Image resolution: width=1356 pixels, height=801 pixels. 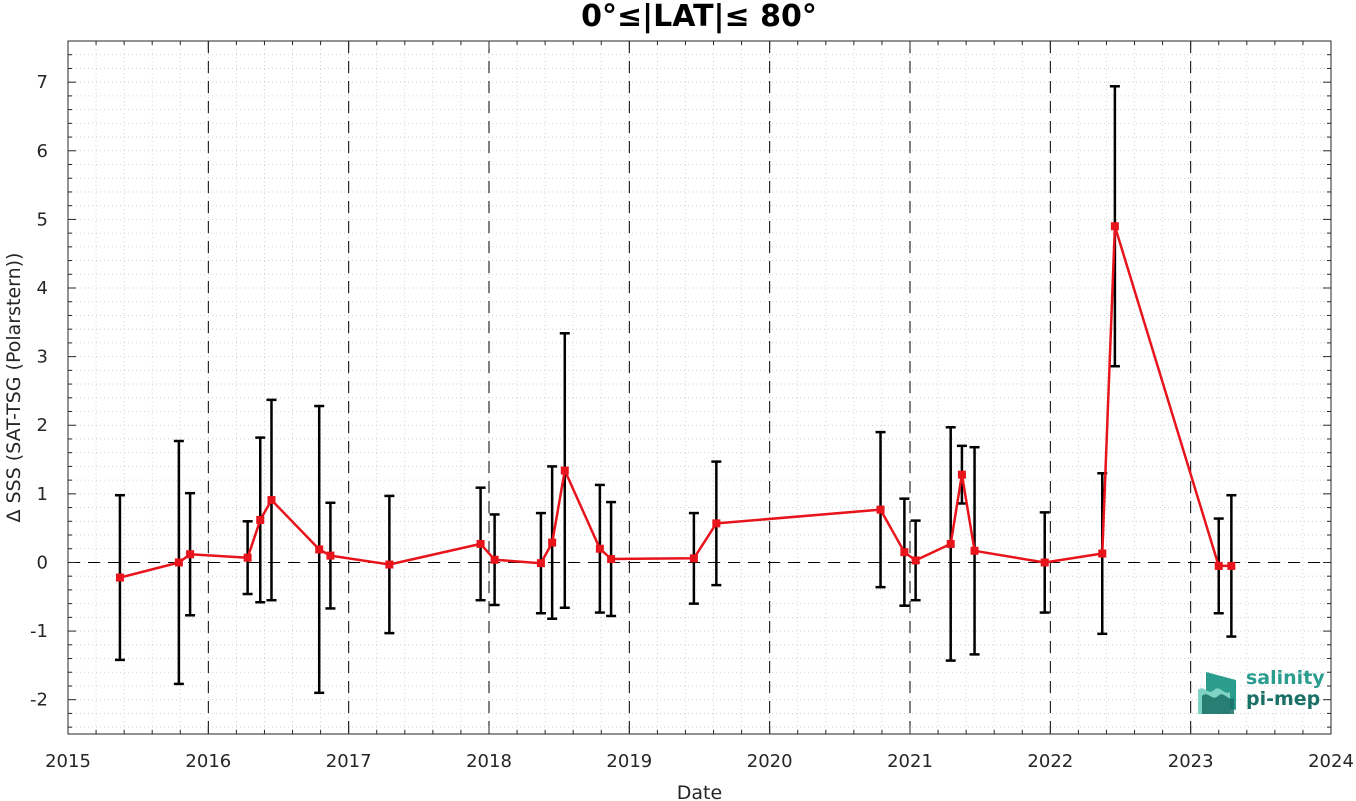 What do you see at coordinates (39, 700) in the screenshot?
I see `y-tick-label: -2` at bounding box center [39, 700].